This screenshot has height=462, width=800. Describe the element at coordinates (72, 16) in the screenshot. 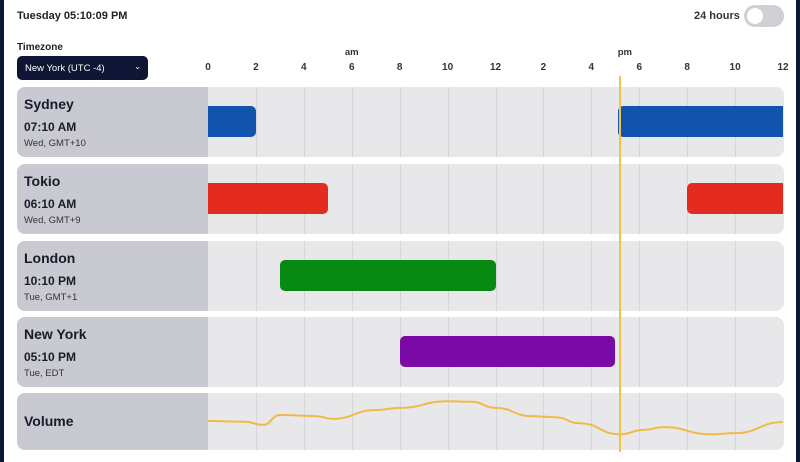

I see `current-time: Tuesday 05:10:09 PM` at that location.